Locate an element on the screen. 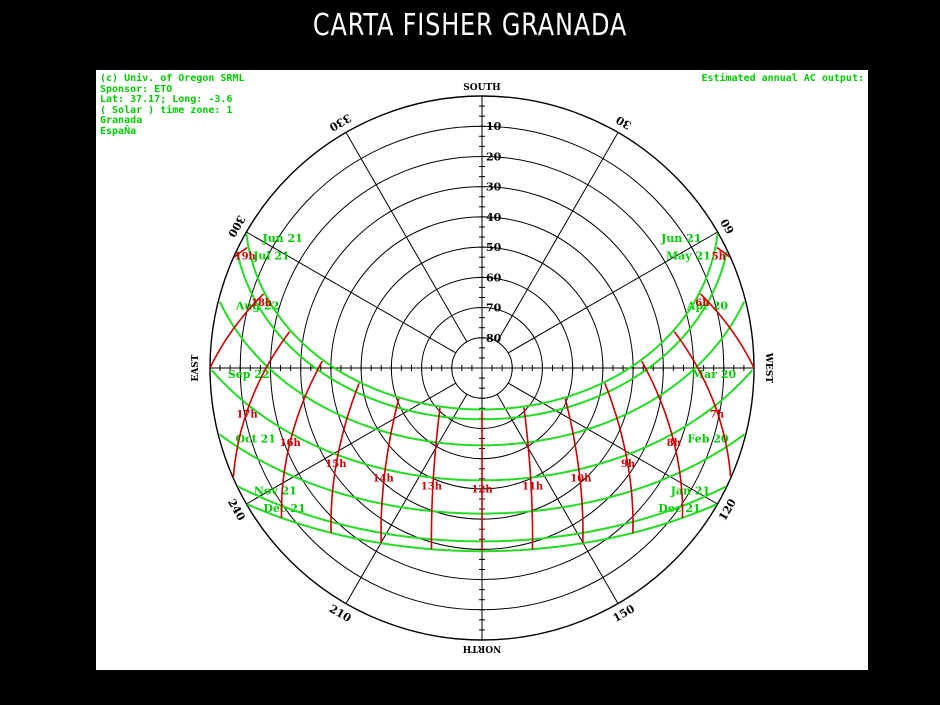  date-label-right: Dec 21 is located at coordinates (284, 508).